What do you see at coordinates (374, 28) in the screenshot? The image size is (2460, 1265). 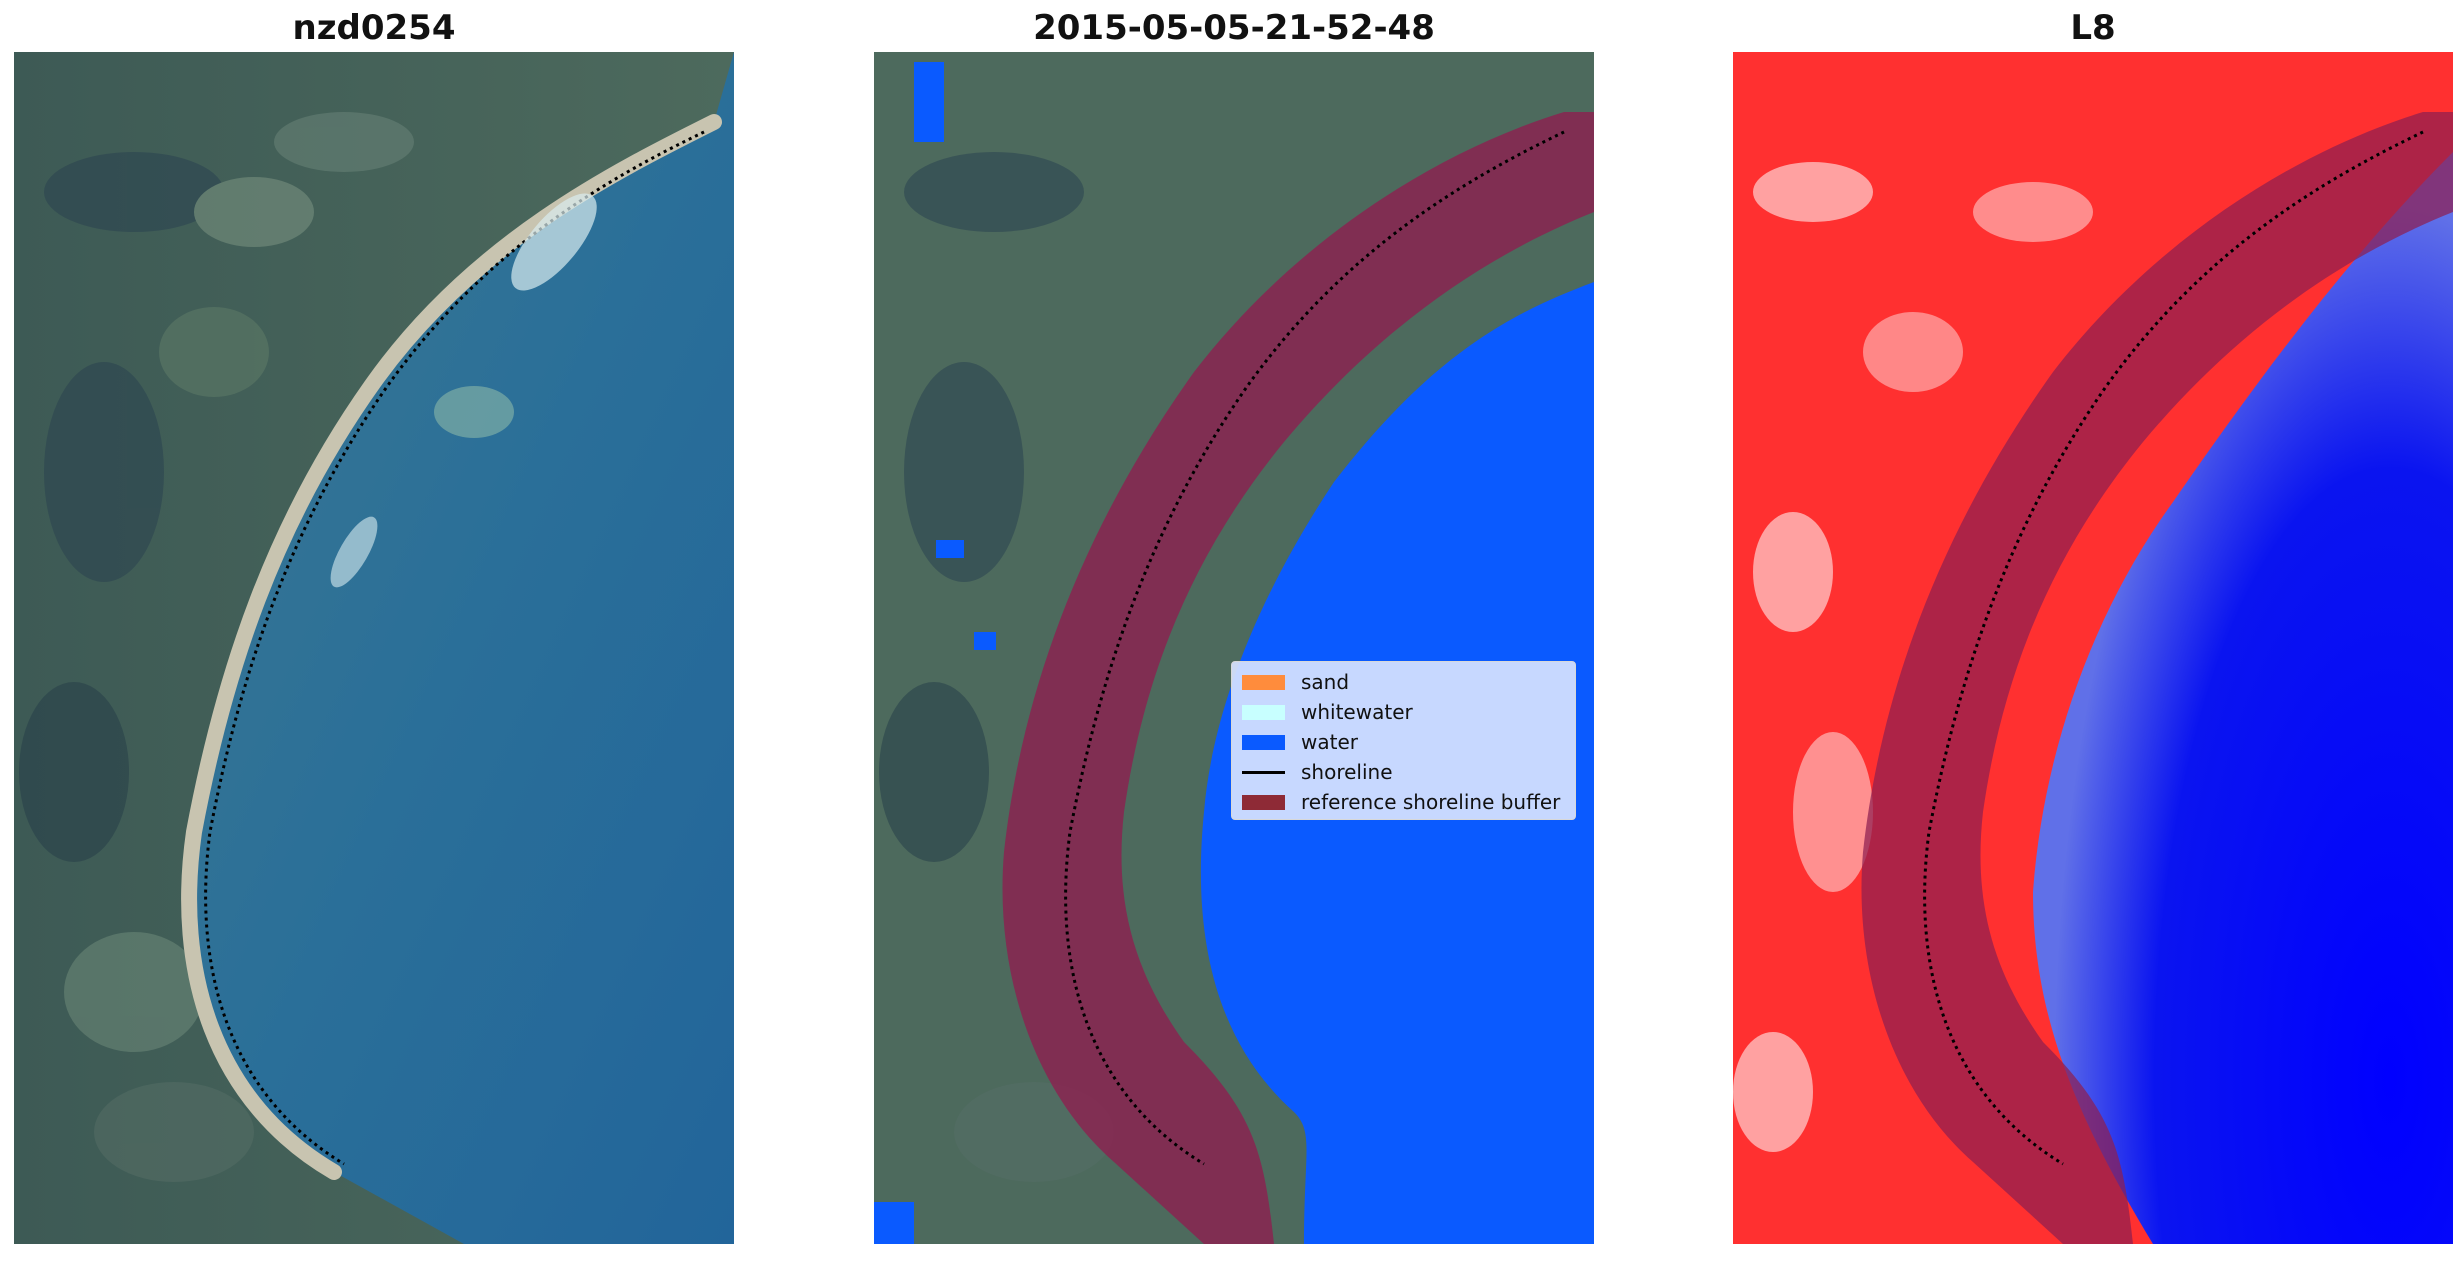 I see `panel-title: nzd0254` at bounding box center [374, 28].